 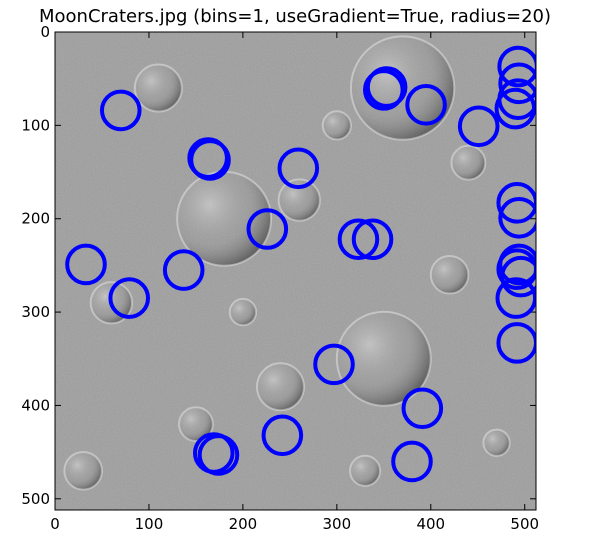 What do you see at coordinates (337, 524) in the screenshot?
I see `x-tick-label: 300` at bounding box center [337, 524].